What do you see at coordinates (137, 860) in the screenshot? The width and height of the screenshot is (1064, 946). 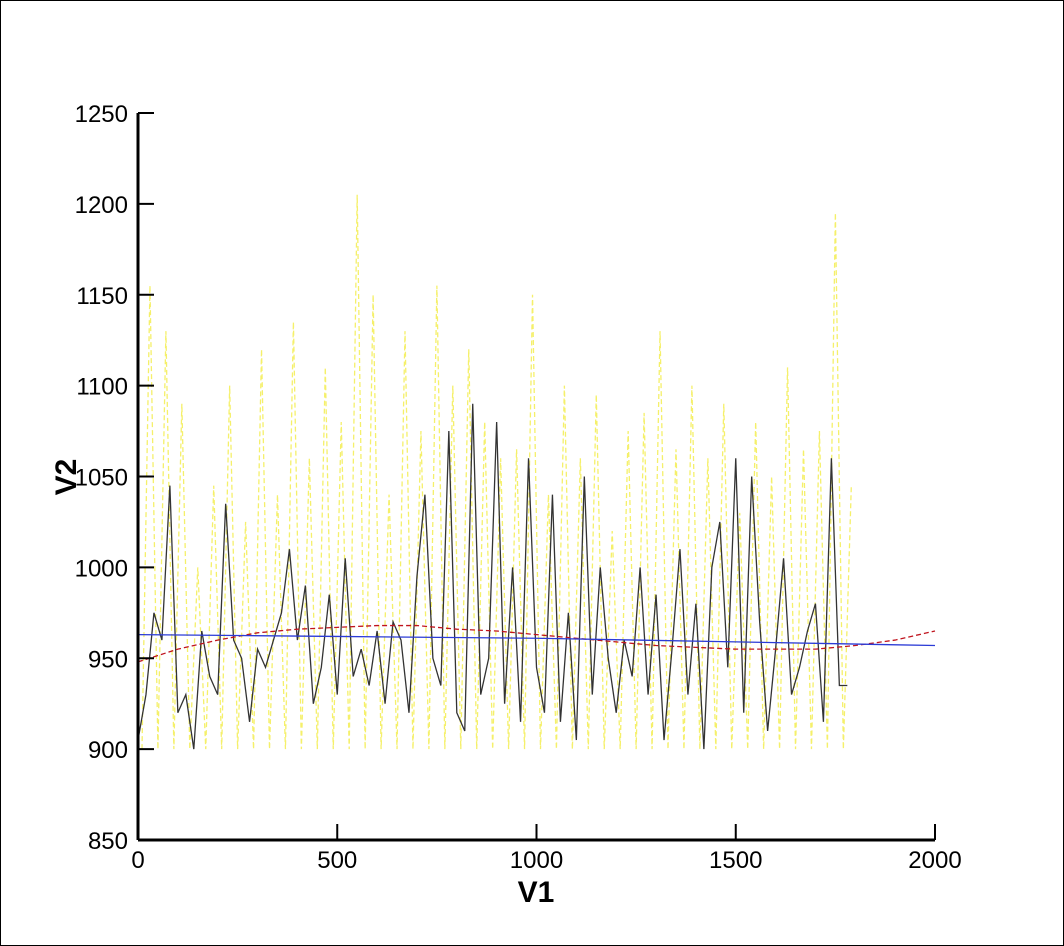 I see `x-tick-label: 0` at bounding box center [137, 860].